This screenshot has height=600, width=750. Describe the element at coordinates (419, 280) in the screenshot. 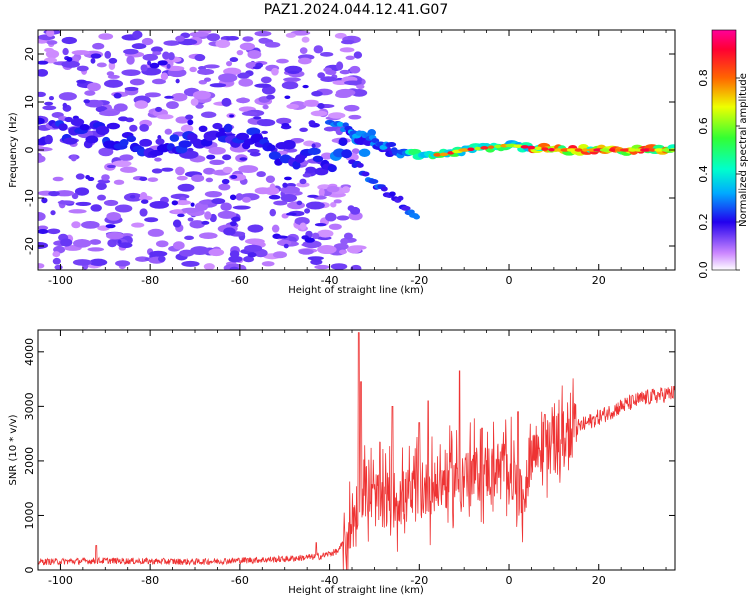

I see `x-tick-label: -20` at that location.